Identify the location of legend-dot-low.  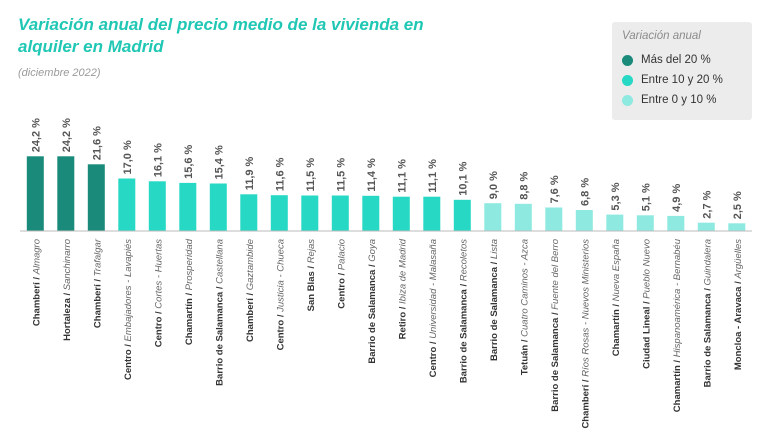
(627, 100).